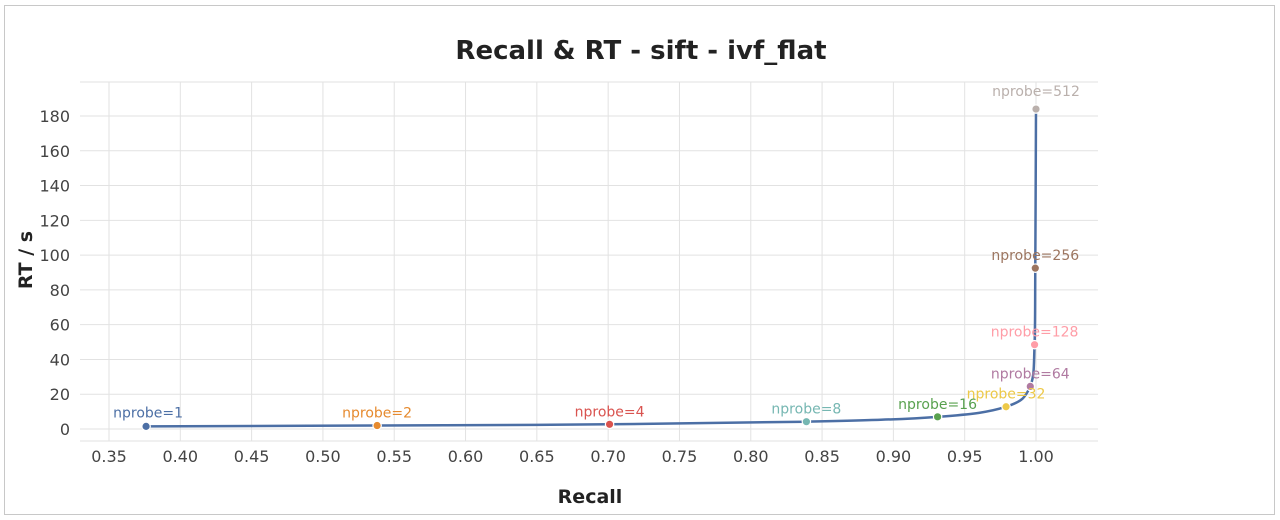 The height and width of the screenshot is (520, 1280). Describe the element at coordinates (252, 456) in the screenshot. I see `x-tick-label: 0.45` at that location.